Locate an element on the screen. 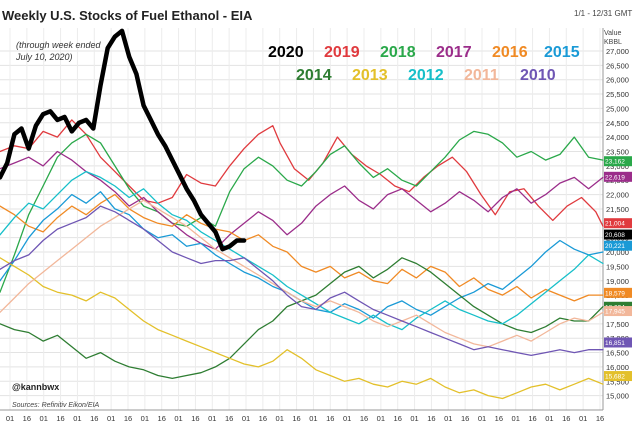 This screenshot has height=433, width=634. value-label-text: 20,608 is located at coordinates (615, 235).